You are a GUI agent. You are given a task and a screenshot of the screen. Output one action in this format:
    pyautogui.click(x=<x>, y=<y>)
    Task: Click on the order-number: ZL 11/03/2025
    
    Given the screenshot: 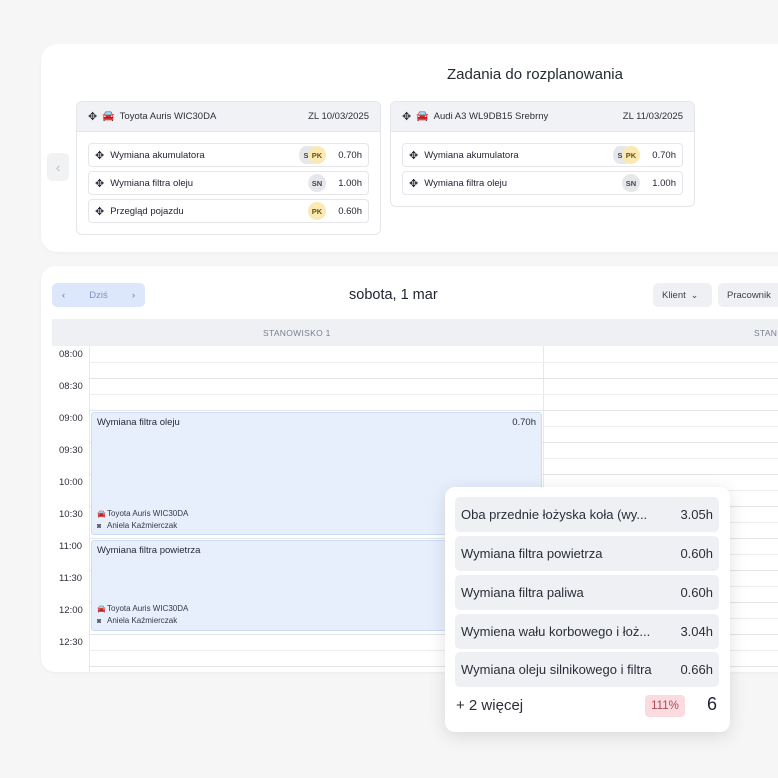 What is the action you would take?
    pyautogui.click(x=652, y=116)
    